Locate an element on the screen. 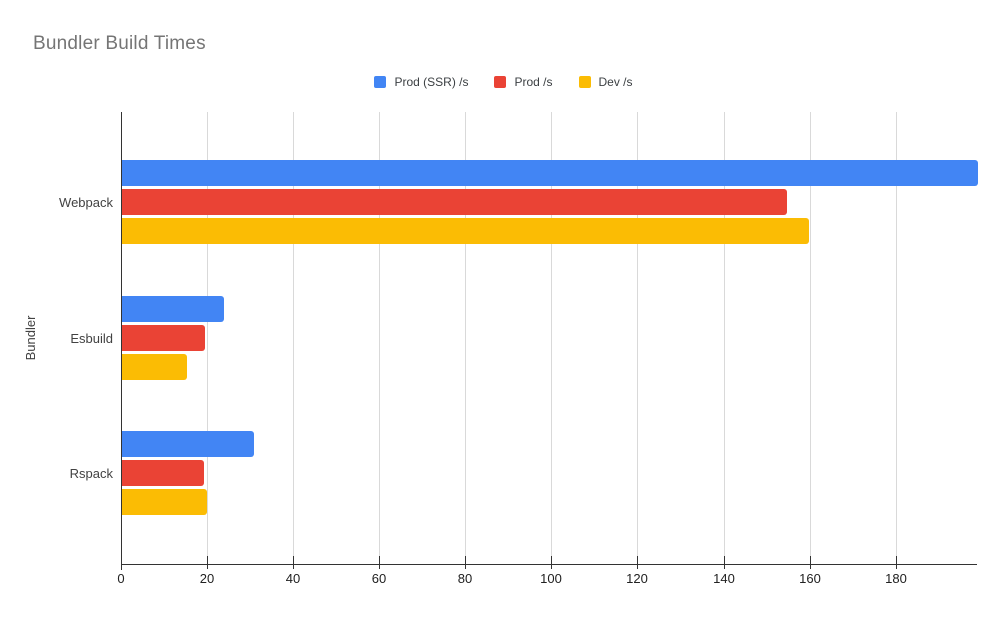  legend-swatch-prod-ssr is located at coordinates (380, 82).